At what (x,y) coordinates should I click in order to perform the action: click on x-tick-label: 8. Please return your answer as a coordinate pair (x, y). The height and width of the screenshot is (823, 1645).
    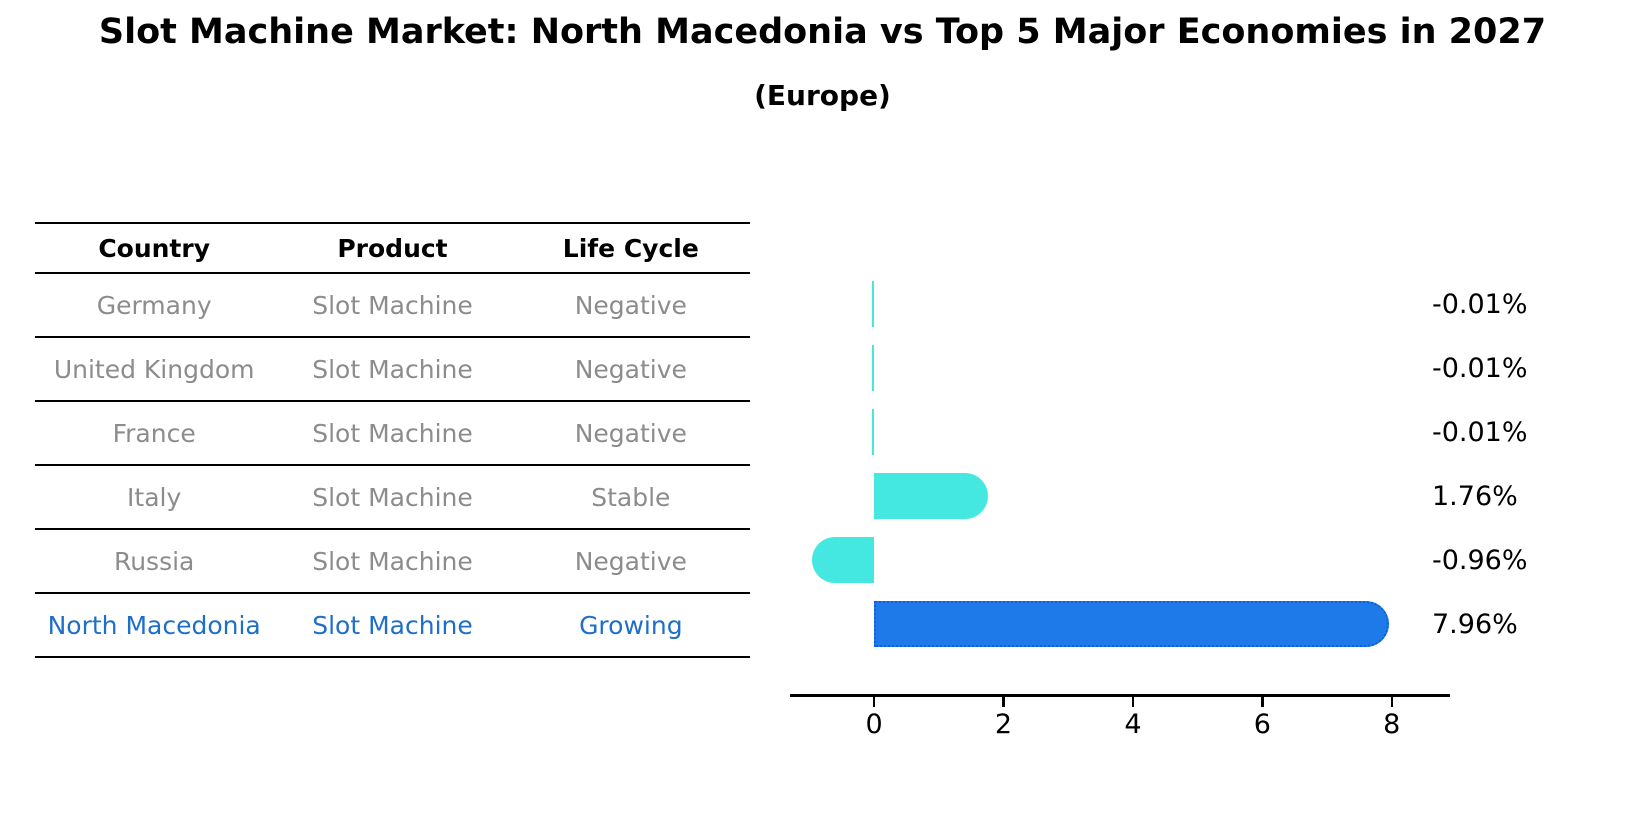
    Looking at the image, I should click on (1392, 724).